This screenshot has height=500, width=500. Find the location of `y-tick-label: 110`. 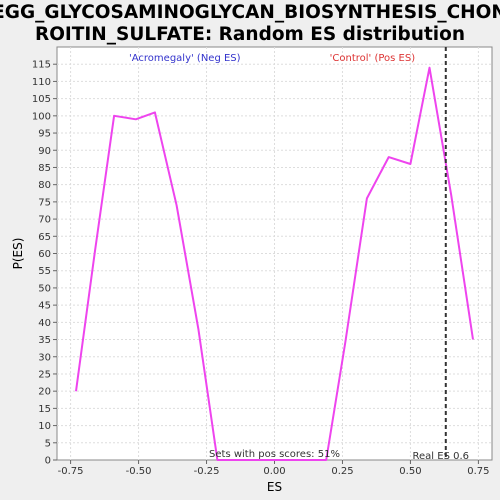

y-tick-label: 110 is located at coordinates (41, 82).